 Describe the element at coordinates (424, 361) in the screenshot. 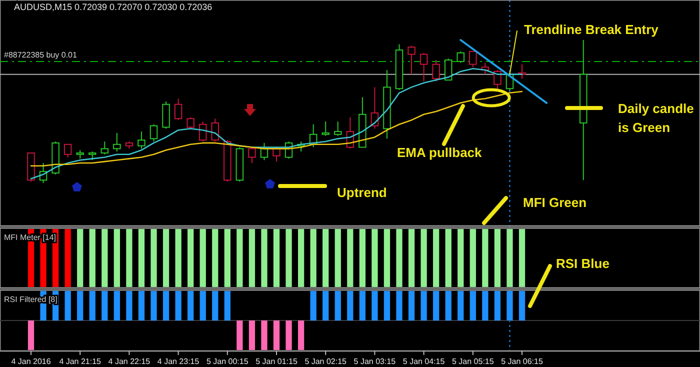

I see `x-tick-label: 5 Jan 04:15` at that location.